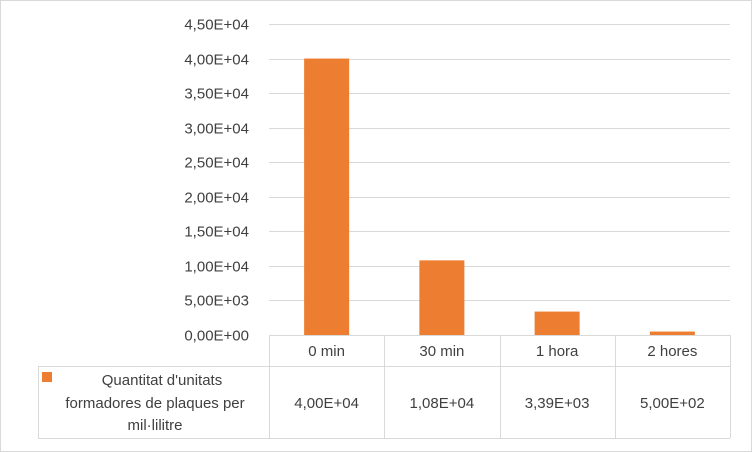  Describe the element at coordinates (216, 129) in the screenshot. I see `y-tick-label: 3,00E+04` at that location.